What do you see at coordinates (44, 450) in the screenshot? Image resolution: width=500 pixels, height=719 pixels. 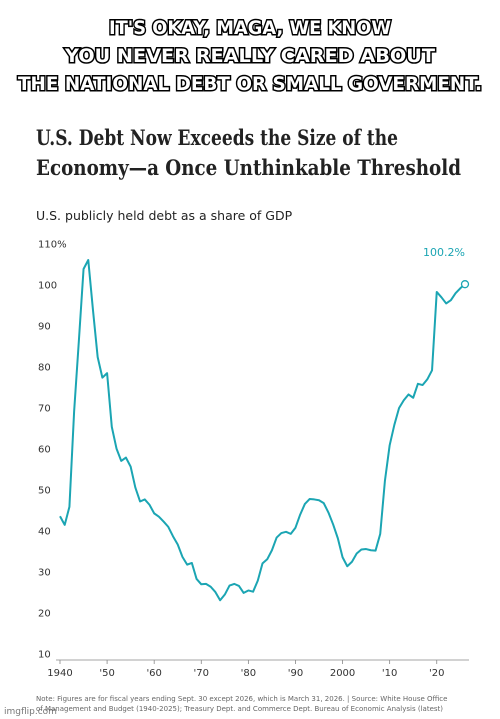 I see `y-tick-label: 60` at bounding box center [44, 450].